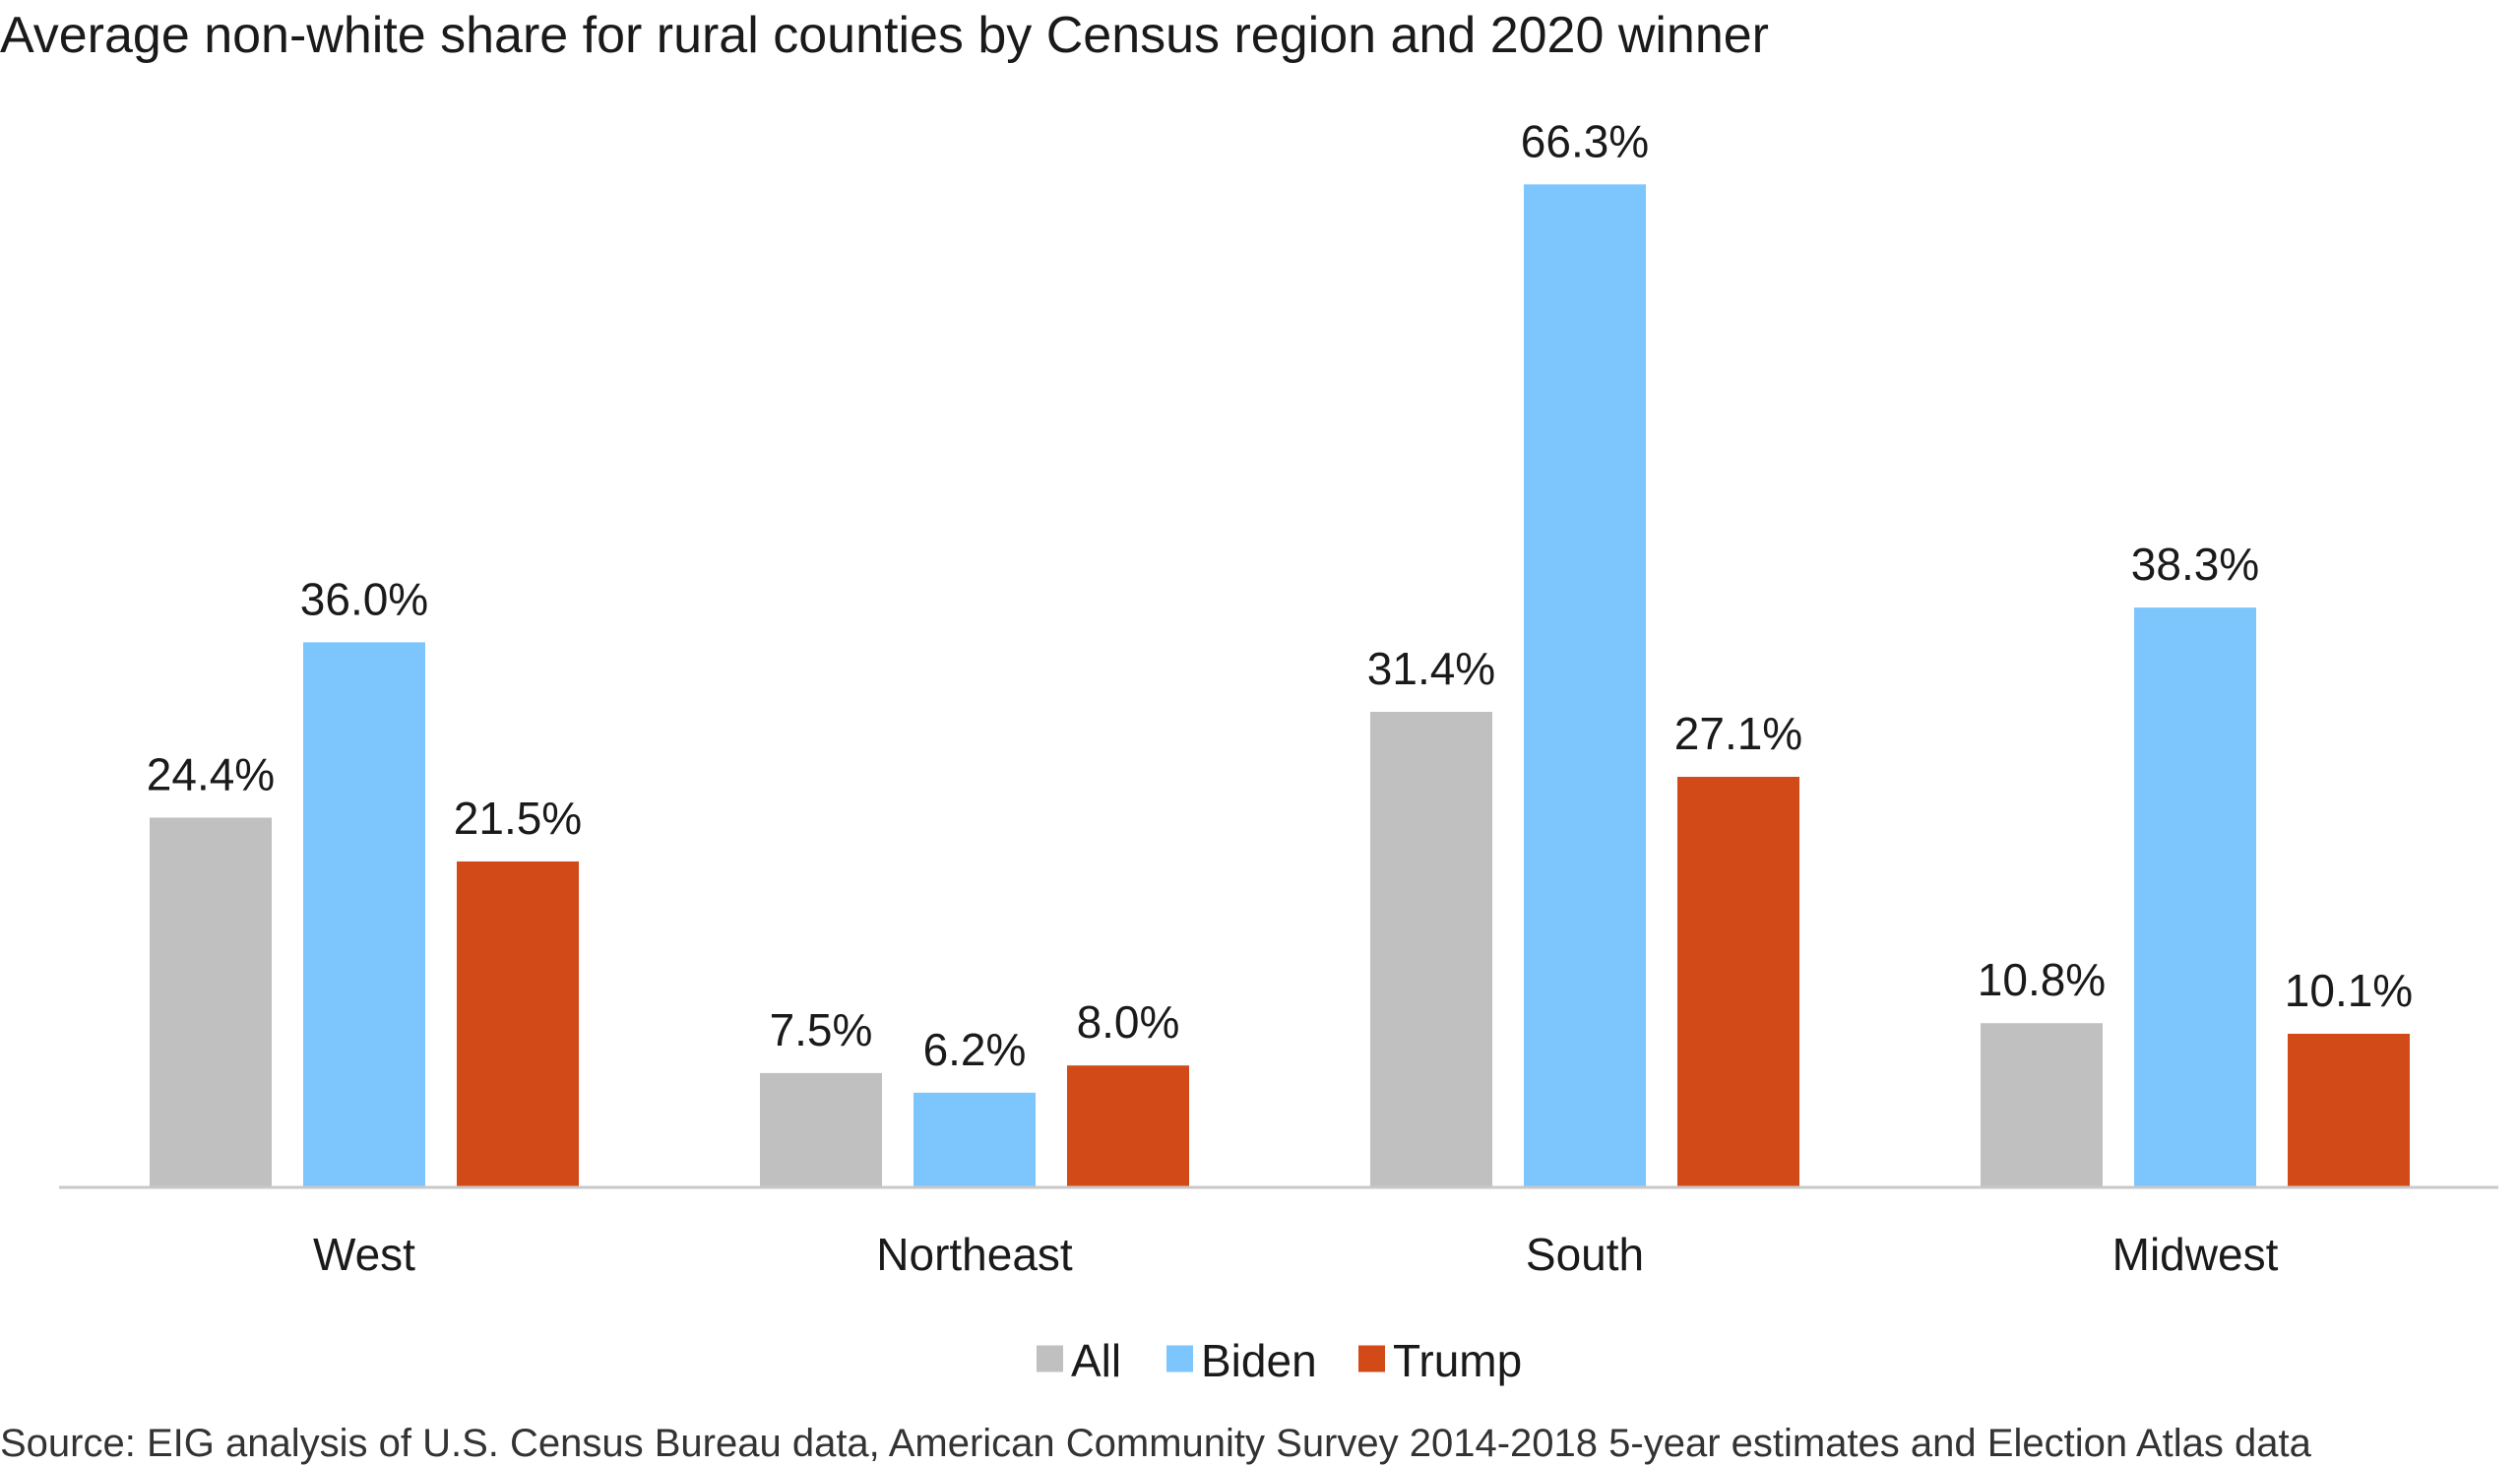 The height and width of the screenshot is (1466, 2520). I want to click on category-labels-layer: West Northeast South Midwest, so click(1296, 1255).